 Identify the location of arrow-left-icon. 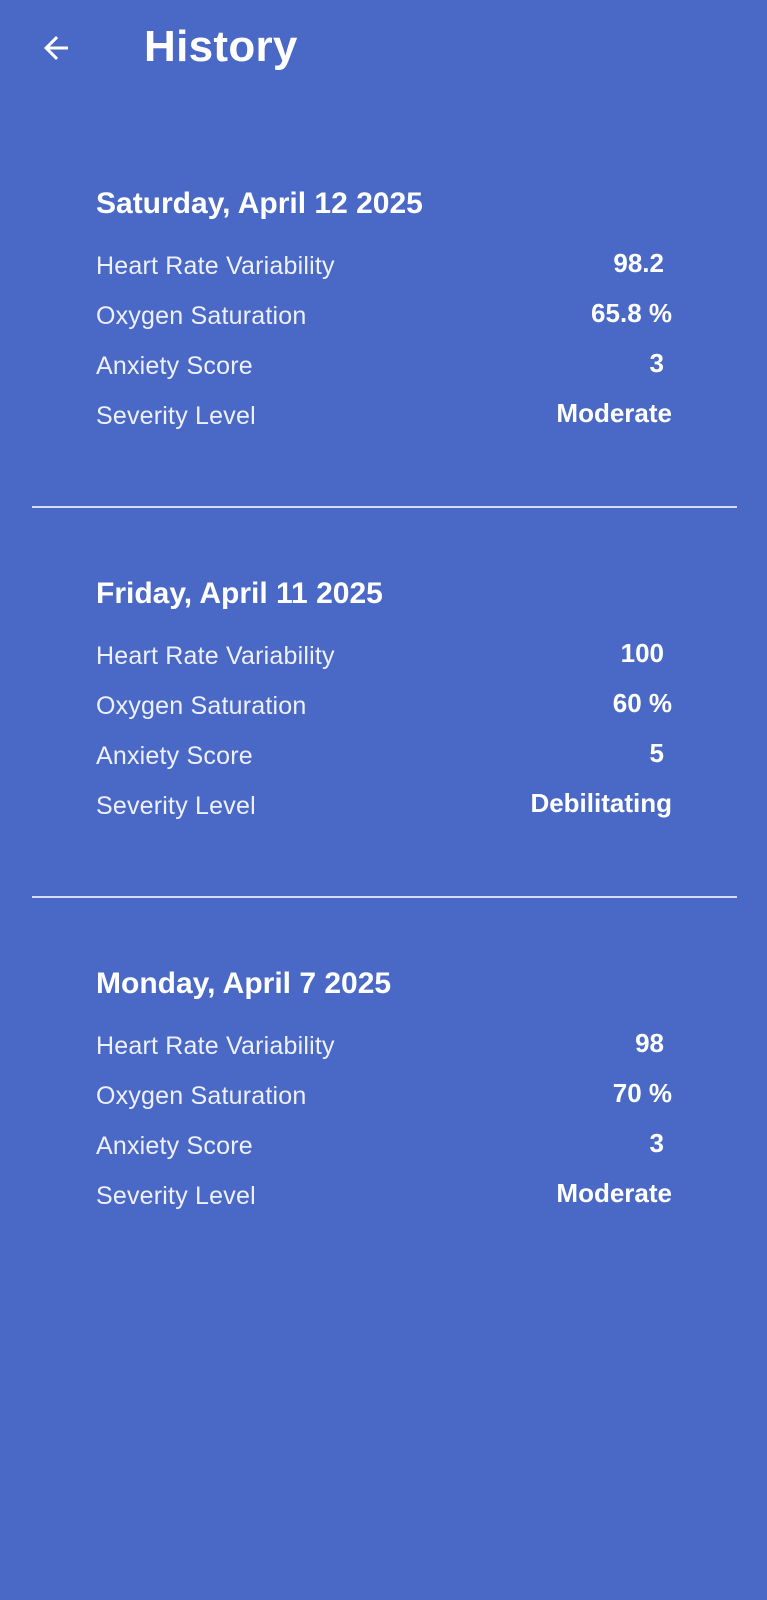
(56, 48).